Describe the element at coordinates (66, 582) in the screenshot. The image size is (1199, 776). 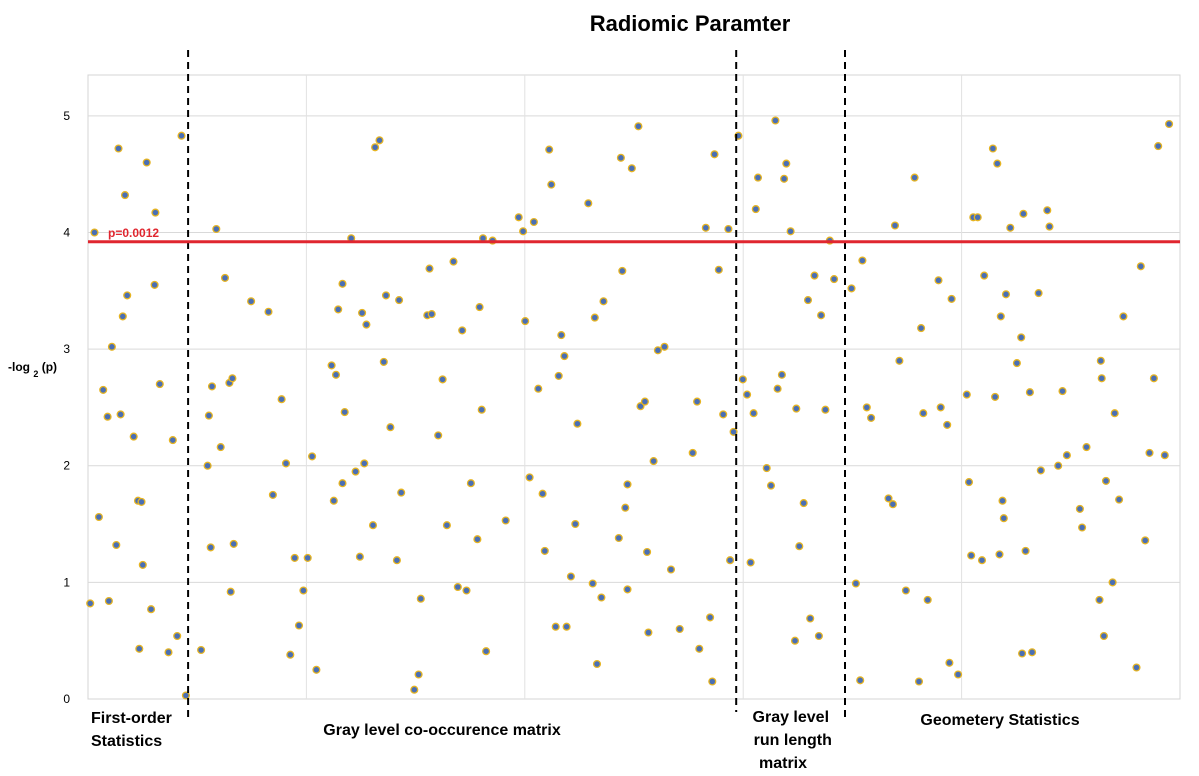
I see `y-tick-label: 1` at that location.